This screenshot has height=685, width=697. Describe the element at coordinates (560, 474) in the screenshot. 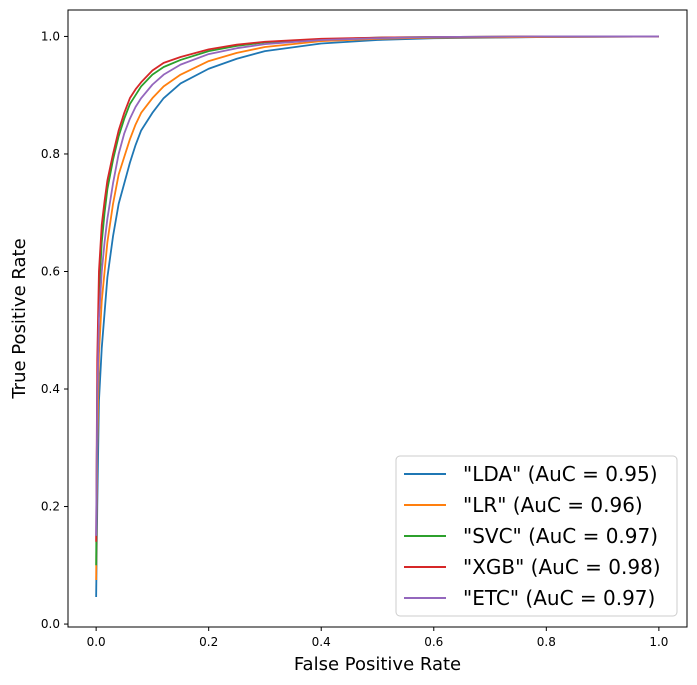

I see `legend-label: "LDA" (AuC = 0.95)` at that location.